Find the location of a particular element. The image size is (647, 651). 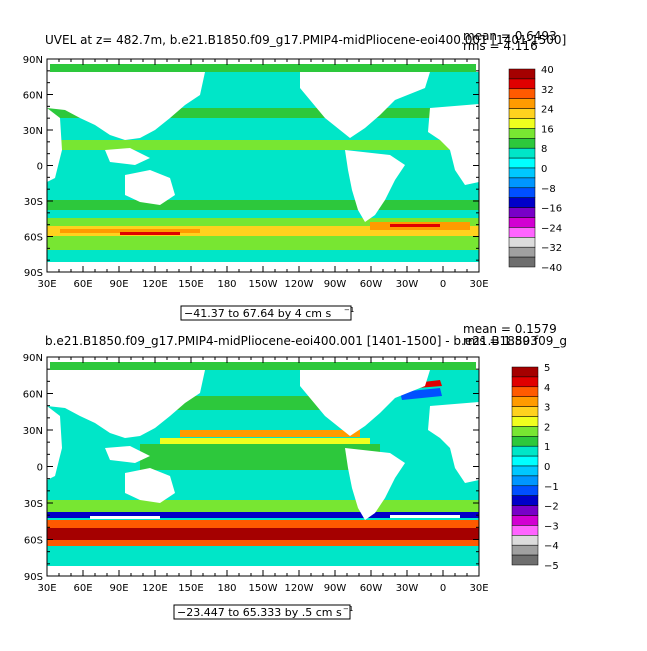

colorbar-label: 24 is located at coordinates (547, 110).